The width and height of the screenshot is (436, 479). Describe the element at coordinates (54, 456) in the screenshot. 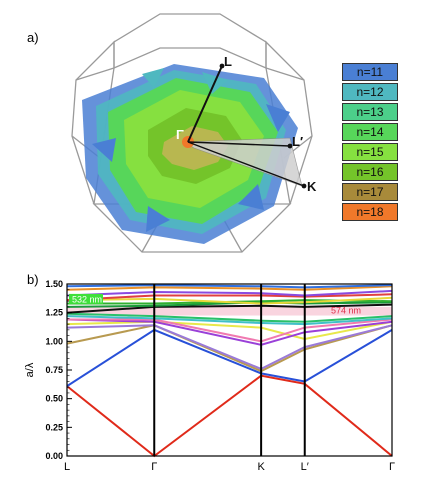

I see `y-tick-label: 0.00` at that location.